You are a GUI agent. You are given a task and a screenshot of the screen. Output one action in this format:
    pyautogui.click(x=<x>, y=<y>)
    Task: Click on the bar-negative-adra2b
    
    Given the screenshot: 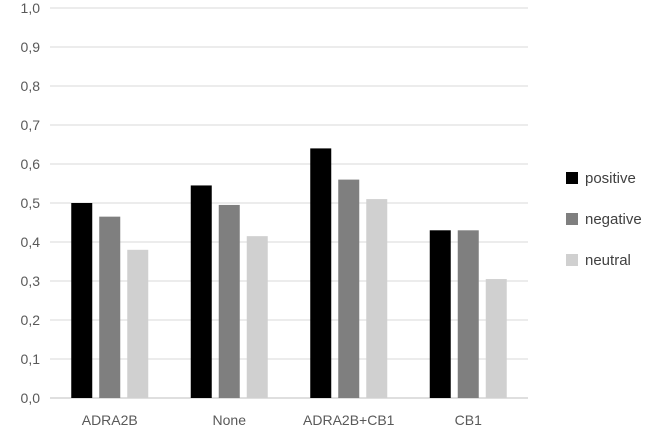 What is the action you would take?
    pyautogui.click(x=110, y=307)
    